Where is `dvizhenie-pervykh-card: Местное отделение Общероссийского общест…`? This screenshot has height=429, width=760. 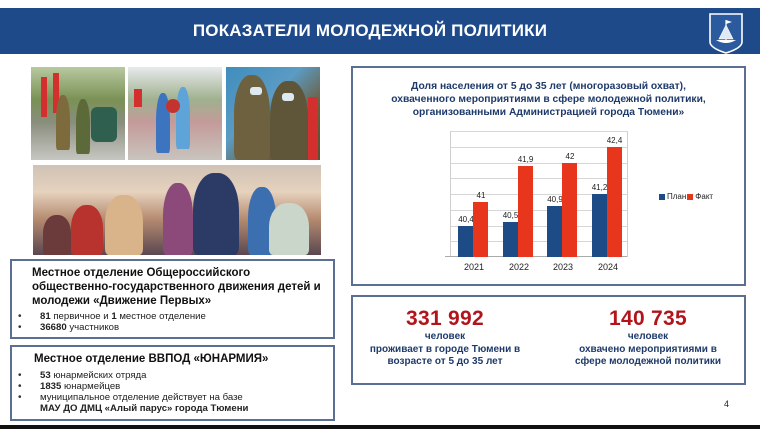
dvizhenie-pervykh-card: Местное отделение Общероссийского общест… is located at coordinates (172, 299).